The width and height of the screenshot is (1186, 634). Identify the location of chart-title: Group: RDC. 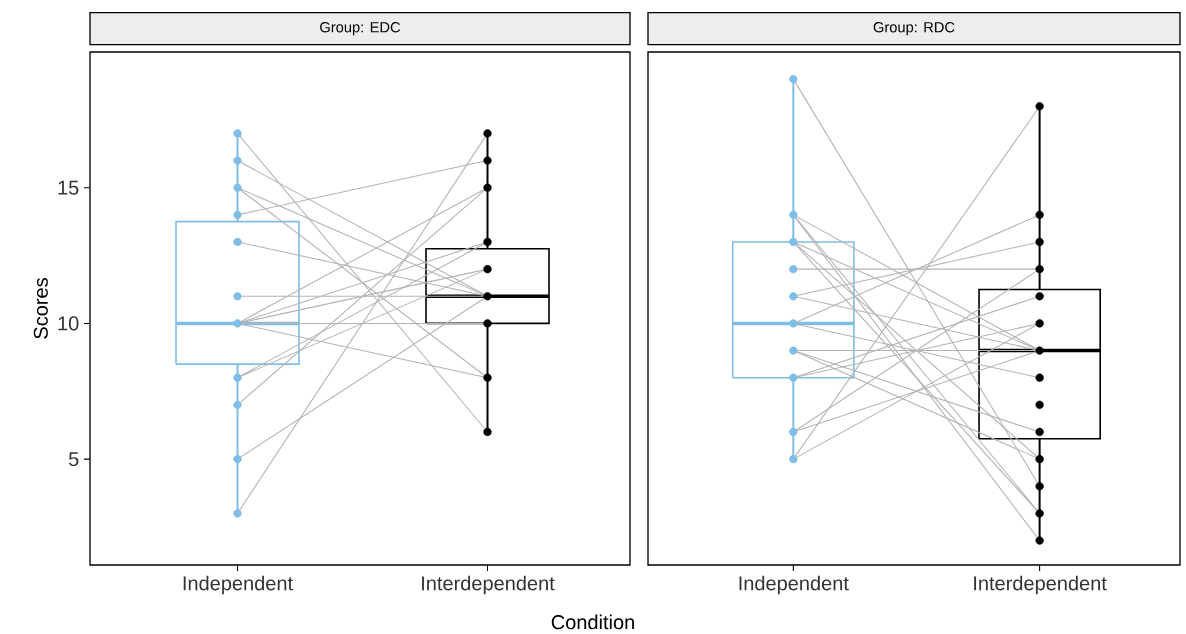
(914, 29).